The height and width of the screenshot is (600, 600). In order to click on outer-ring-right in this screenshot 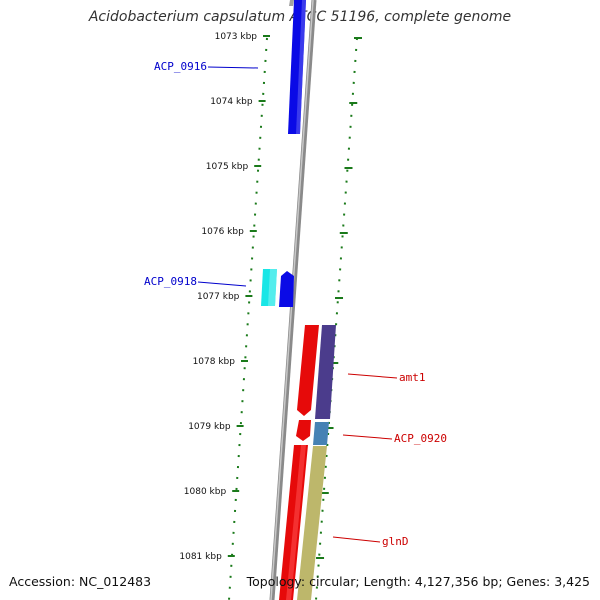, I will do `click(336, 318)`.